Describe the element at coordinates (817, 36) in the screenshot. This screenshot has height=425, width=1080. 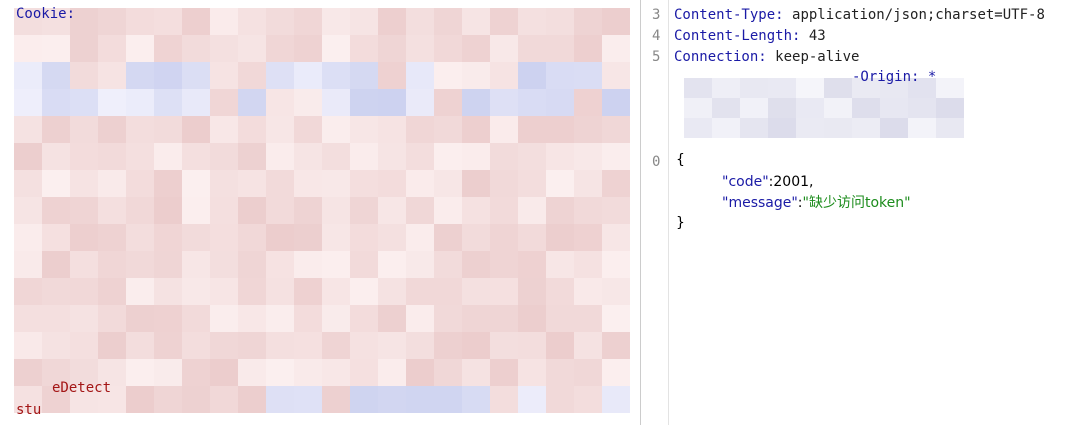
I see `header-value: 43` at that location.